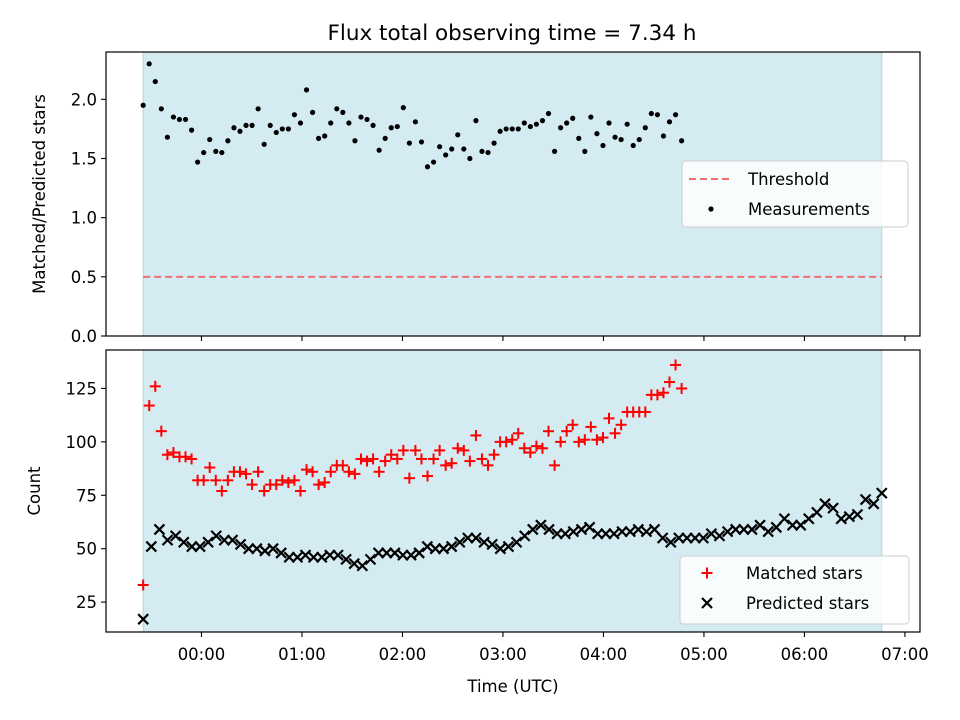 This screenshot has width=960, height=720. What do you see at coordinates (794, 590) in the screenshot?
I see `bottom-legend: Matched stars Predicted stars` at bounding box center [794, 590].